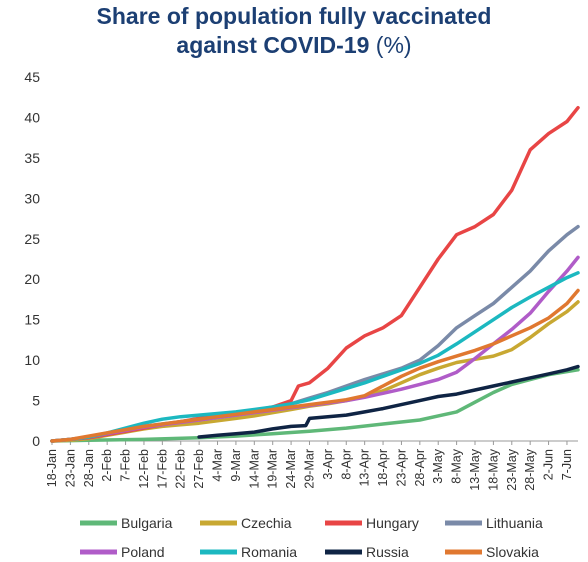  I want to click on x-tick-label: 19-Mar, so click(273, 469).